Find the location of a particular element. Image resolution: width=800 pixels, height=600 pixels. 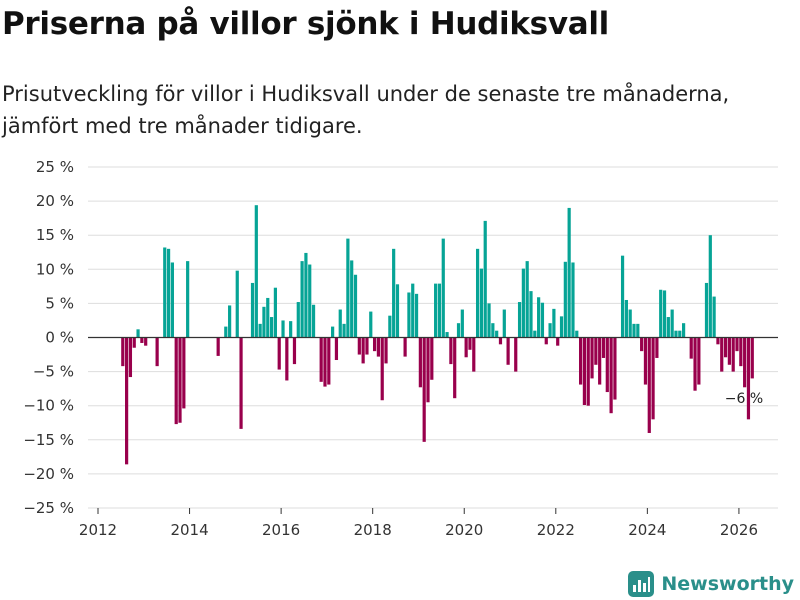

y-tick-label: 0 % is located at coordinates (59, 338).